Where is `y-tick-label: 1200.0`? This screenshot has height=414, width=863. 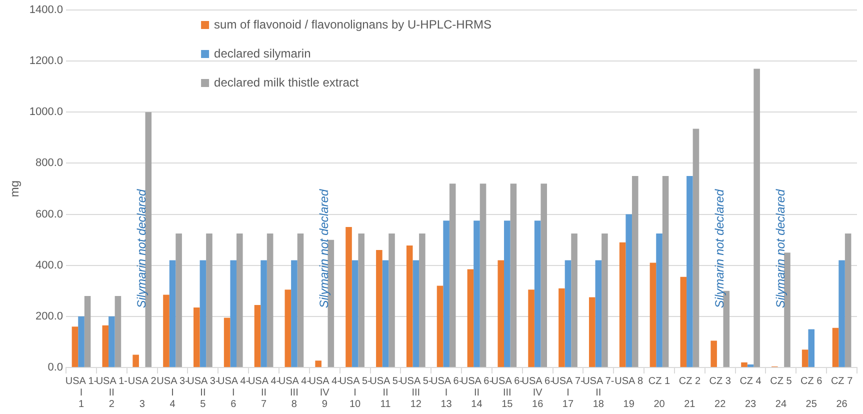
y-tick-label: 1200.0 is located at coordinates (46, 61).